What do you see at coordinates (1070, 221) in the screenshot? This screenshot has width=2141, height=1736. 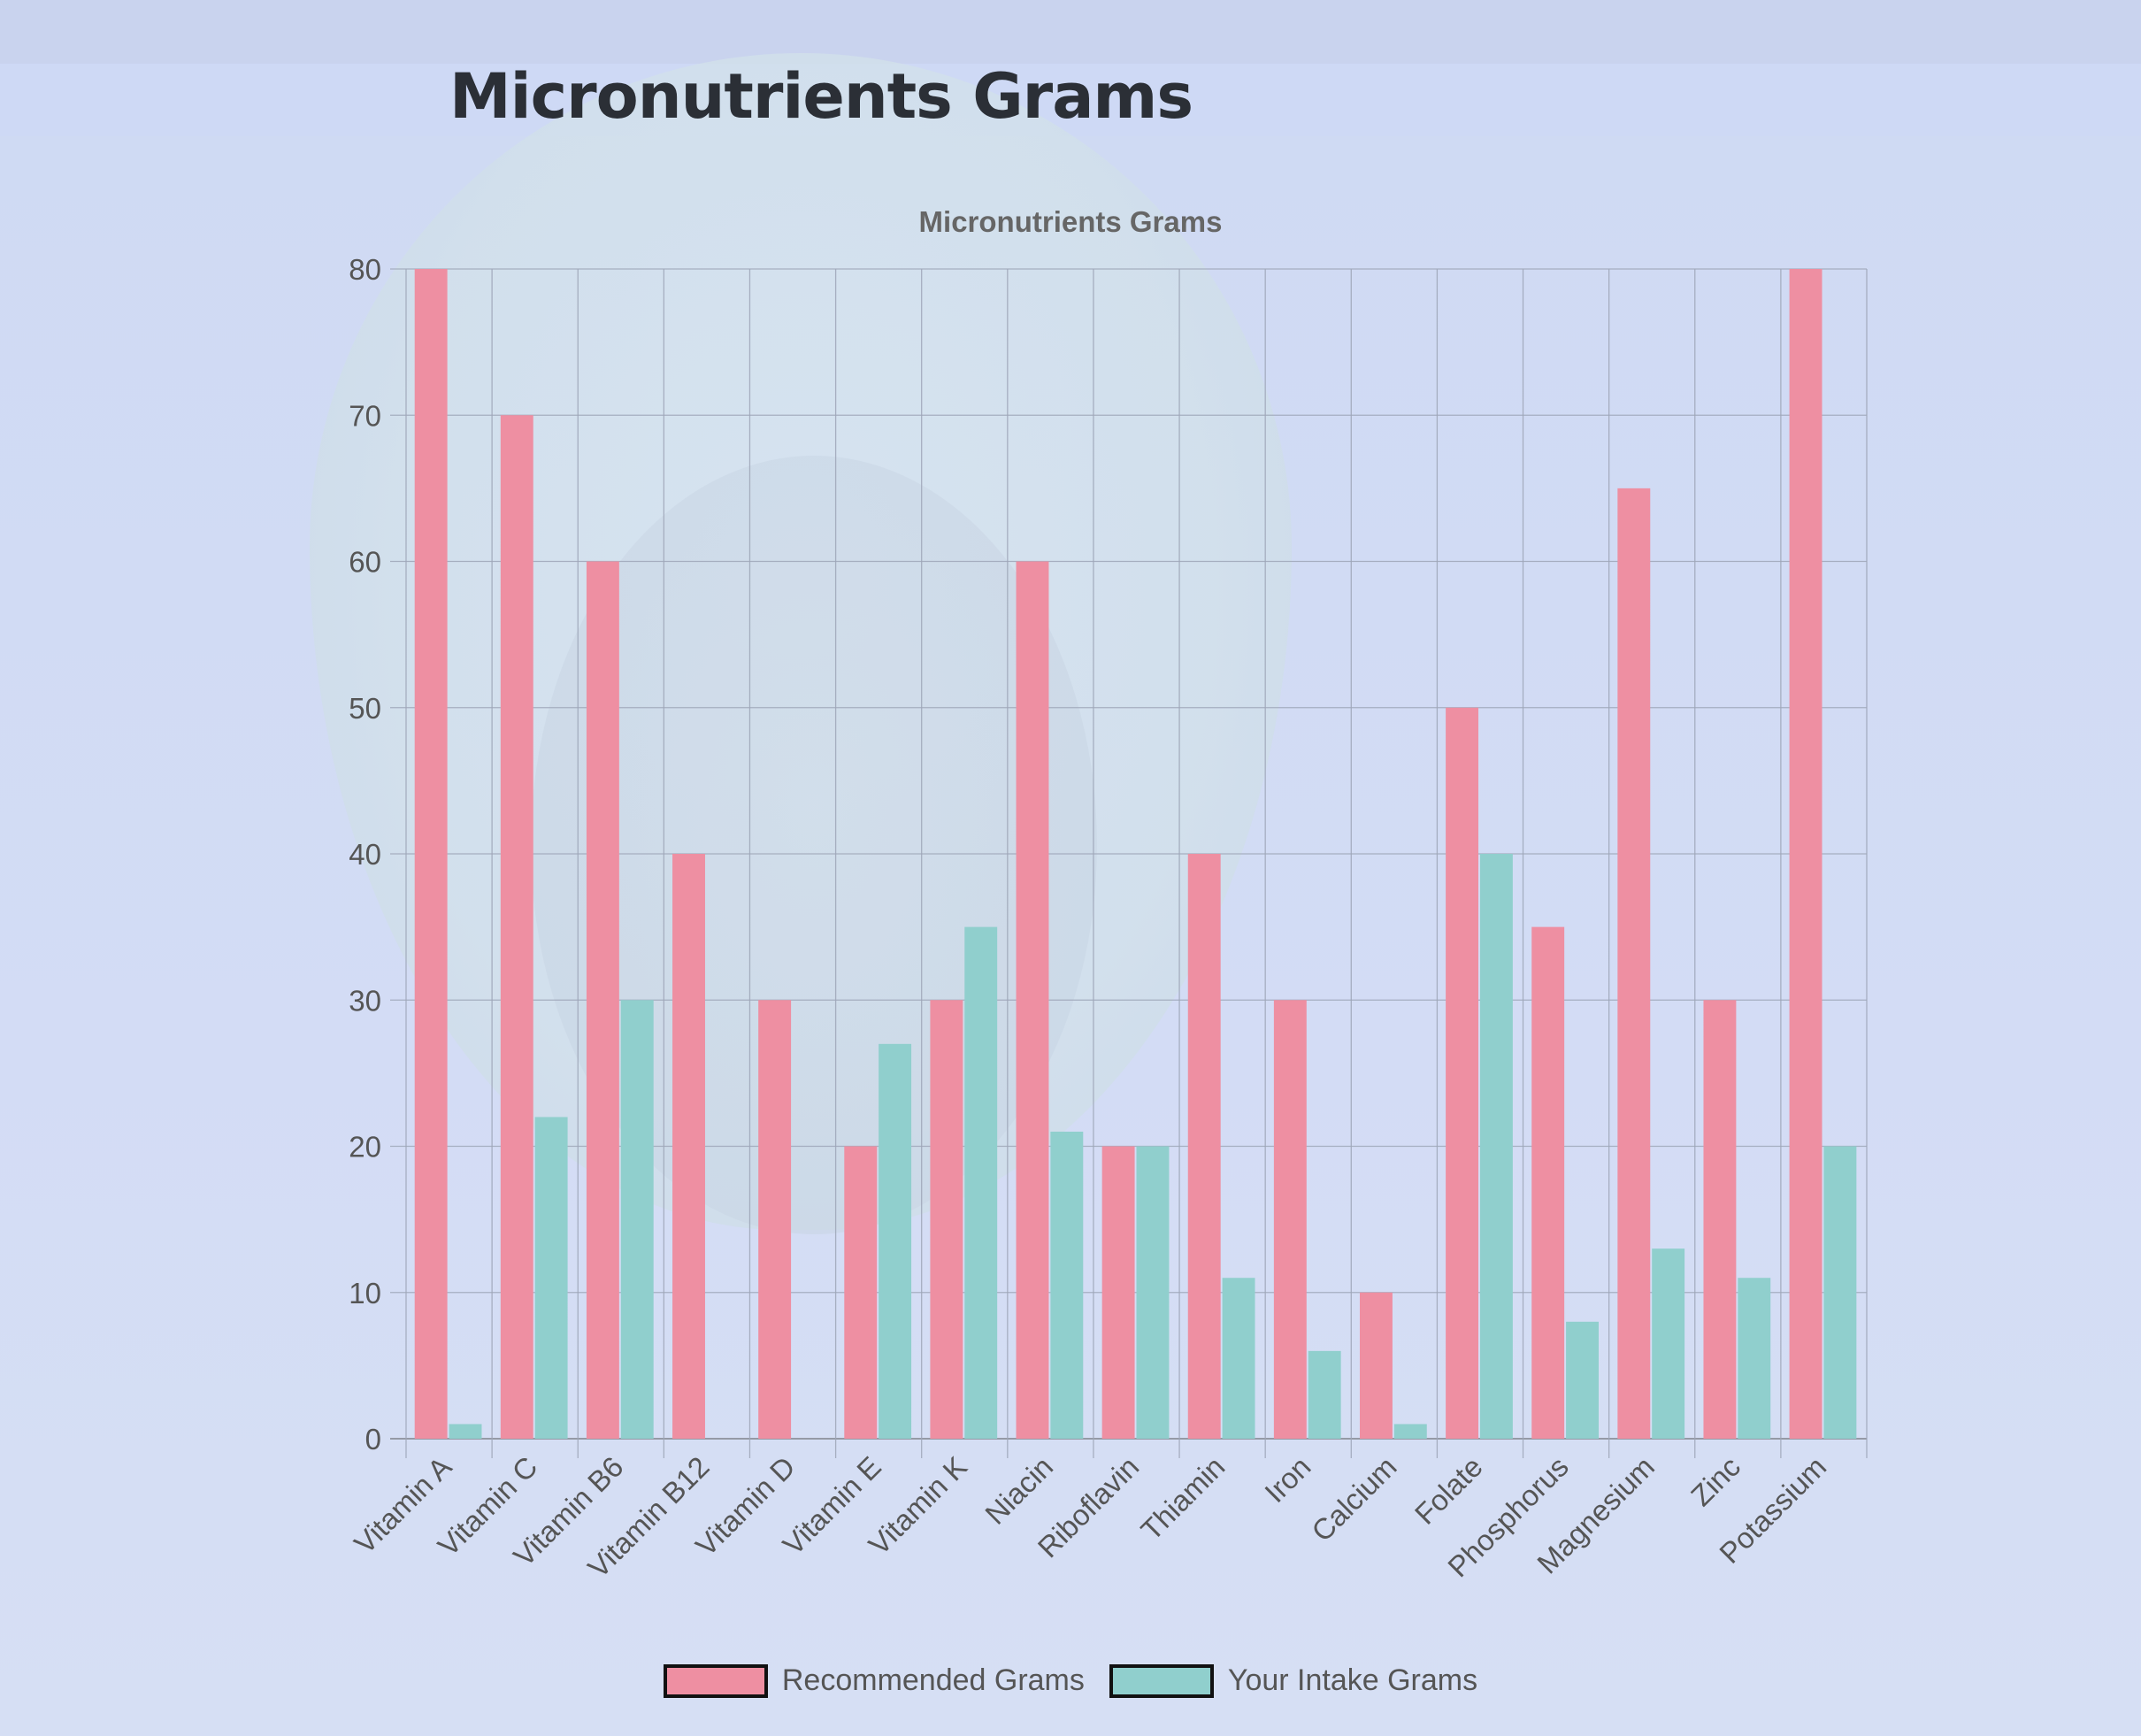 I see `chart-title: Micronutrients Grams` at bounding box center [1070, 221].